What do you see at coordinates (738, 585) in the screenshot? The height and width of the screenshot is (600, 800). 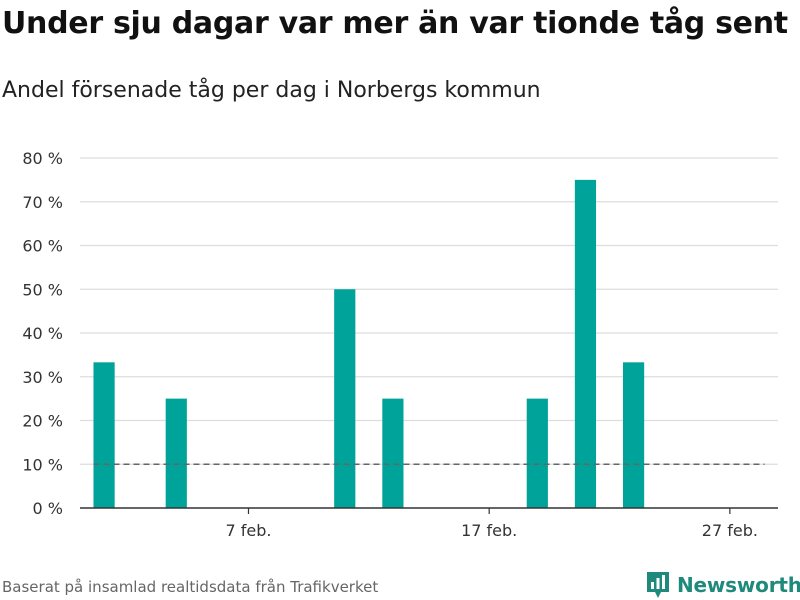 I see `brand-name: Newsworthy` at bounding box center [738, 585].